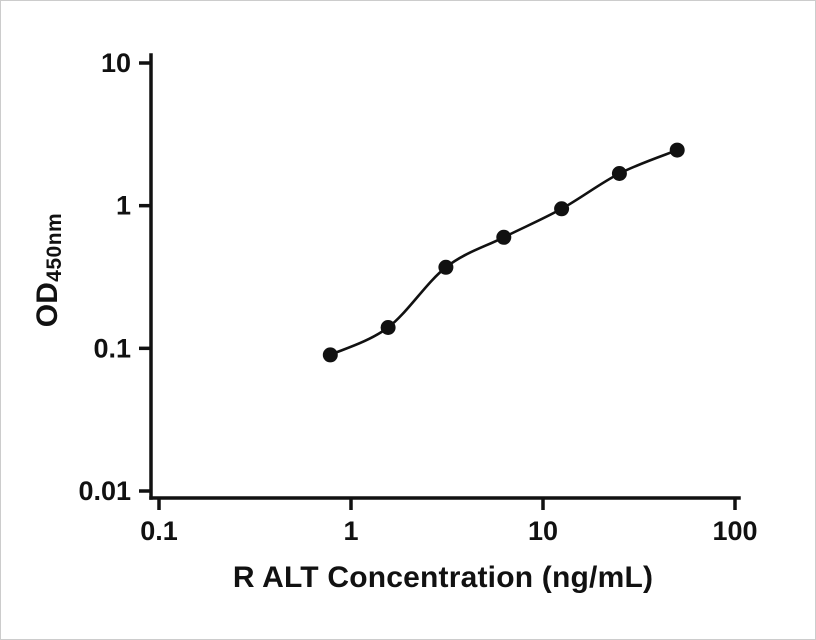 The image size is (816, 640). Describe the element at coordinates (443, 577) in the screenshot. I see `x-axis-label: R ALT Concentration (ng/mL)` at that location.